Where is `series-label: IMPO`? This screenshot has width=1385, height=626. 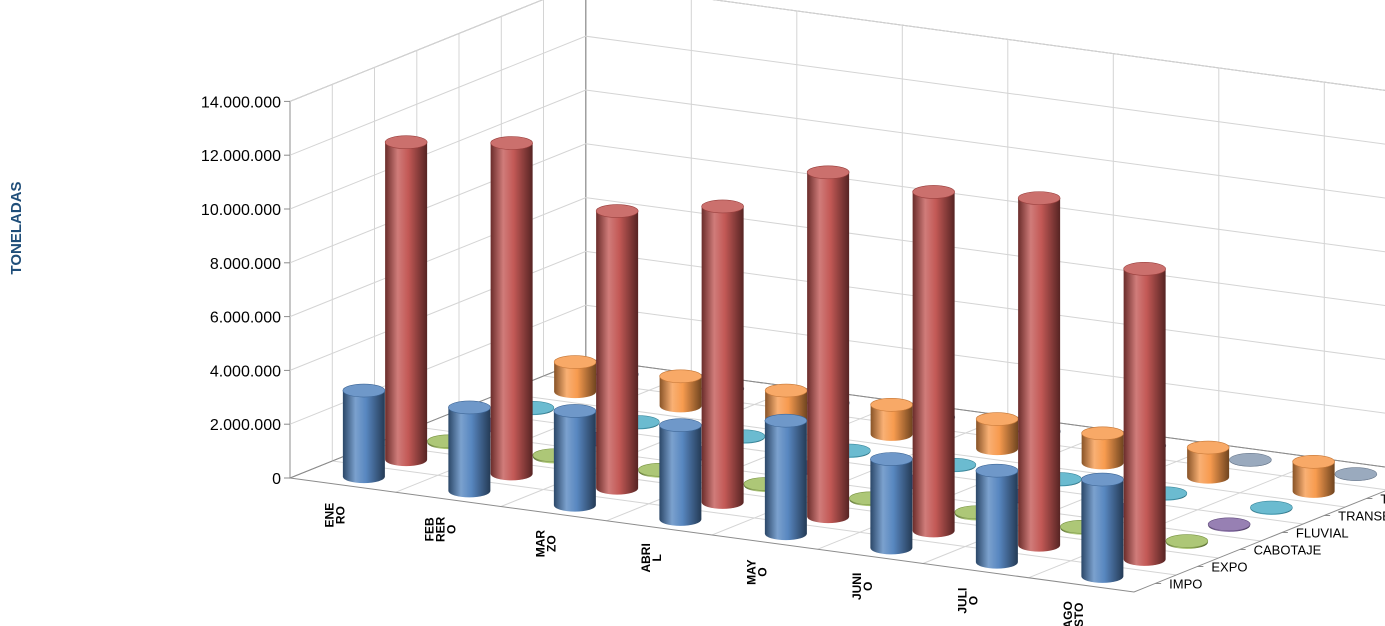
series-label: IMPO is located at coordinates (1185, 584).